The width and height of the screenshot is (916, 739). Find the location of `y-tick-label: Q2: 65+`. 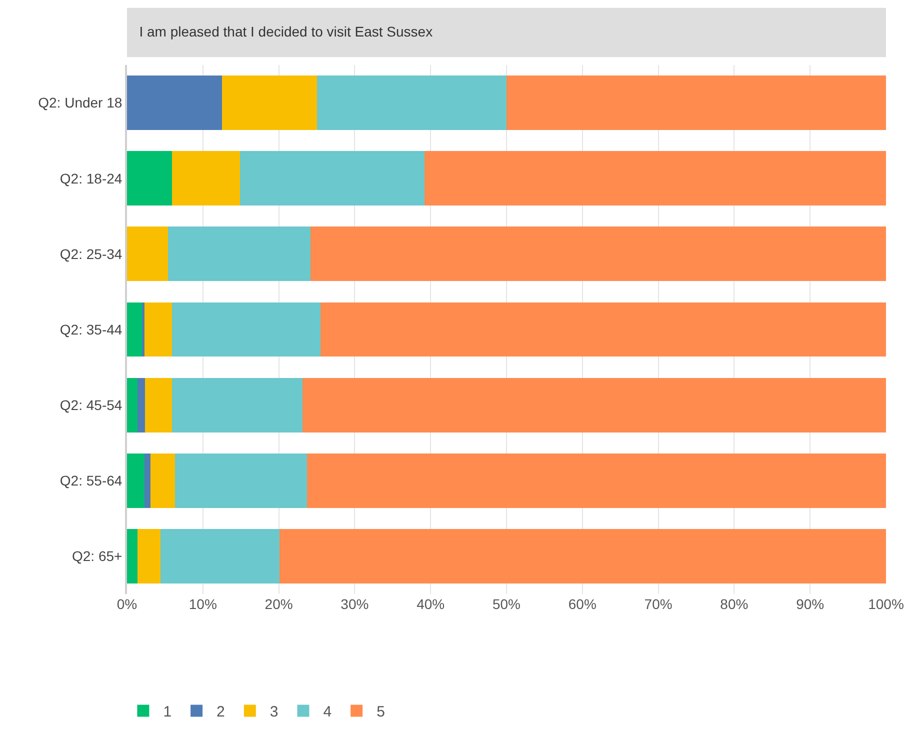

y-tick-label: Q2: 65+ is located at coordinates (97, 556).